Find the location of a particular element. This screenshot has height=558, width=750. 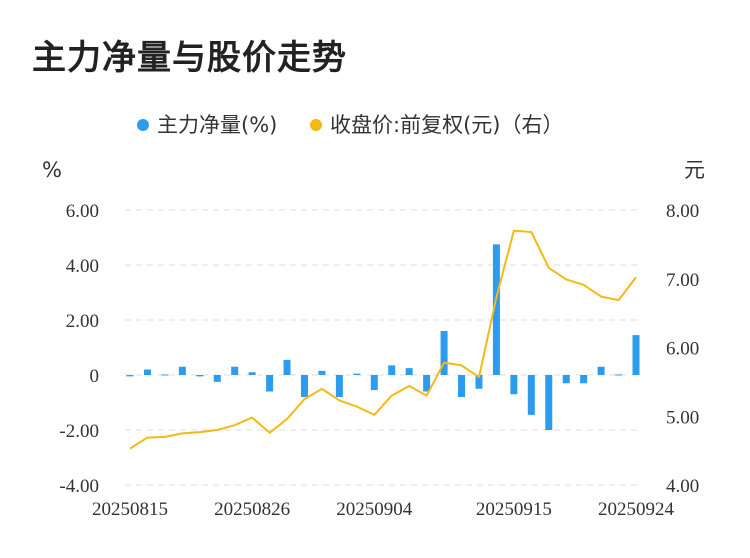

x-tick-label: 20250826 is located at coordinates (252, 509).